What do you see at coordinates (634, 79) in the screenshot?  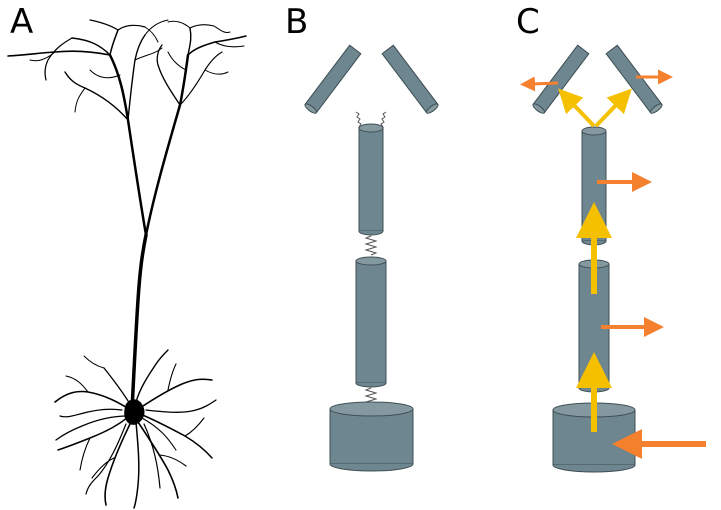 I see `tuft-compartment-right-c` at bounding box center [634, 79].